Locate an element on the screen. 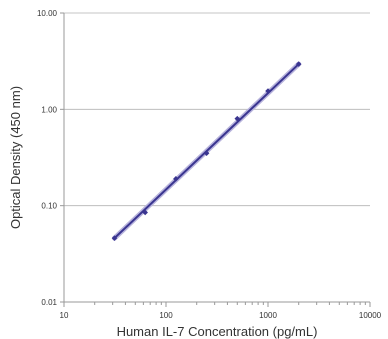  x-tick-label: 10000 is located at coordinates (370, 315).